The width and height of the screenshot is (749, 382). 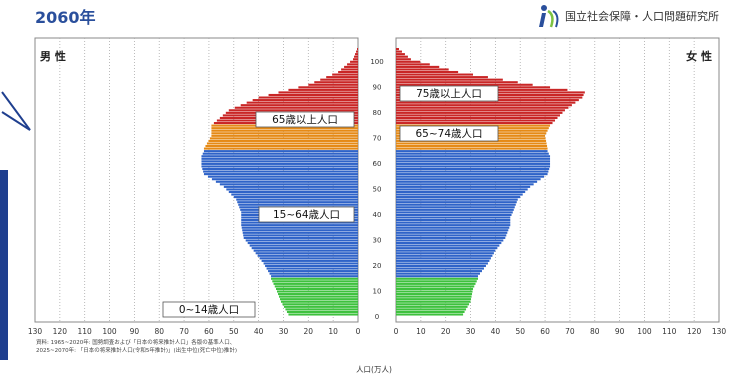 What do you see at coordinates (644, 331) in the screenshot?
I see `right-x-tick-label: 100` at bounding box center [644, 331].